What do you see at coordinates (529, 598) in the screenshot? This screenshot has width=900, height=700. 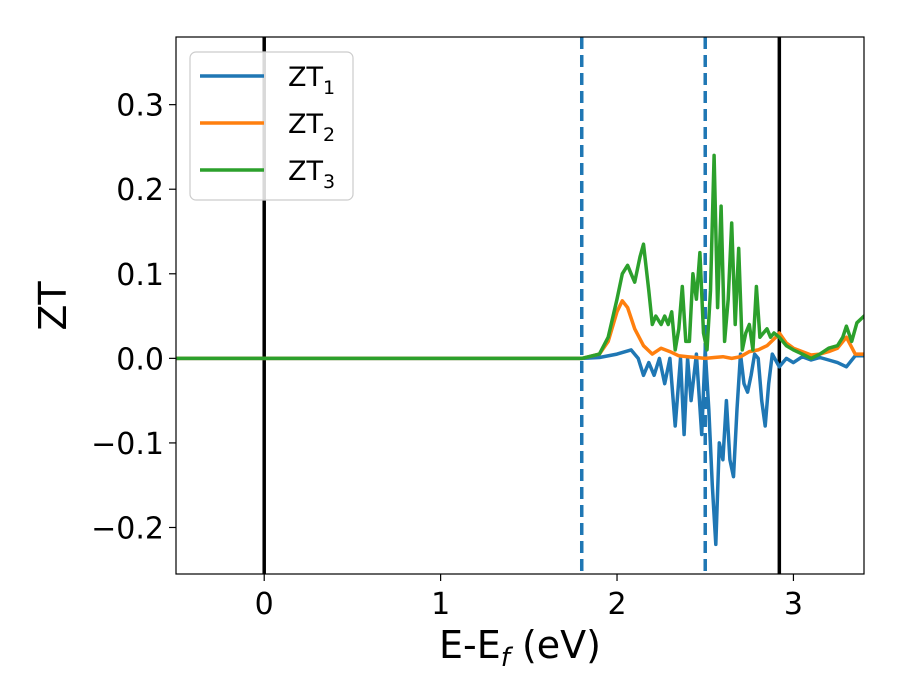 I see `x-axis-ticks: 0 1 2 3` at bounding box center [529, 598].